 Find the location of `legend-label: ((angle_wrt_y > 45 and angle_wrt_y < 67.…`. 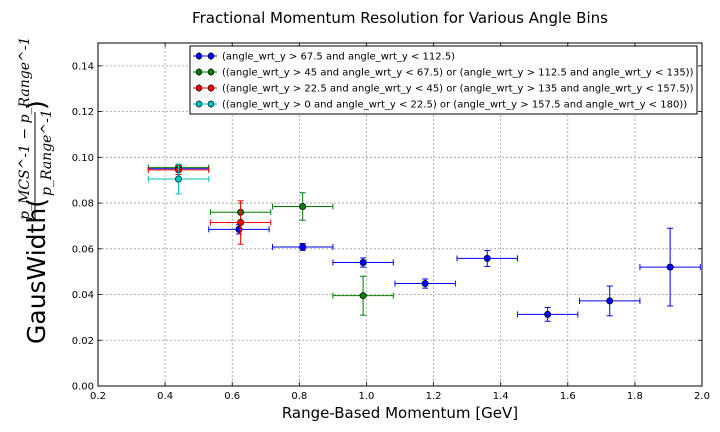

legend-label: ((angle_wrt_y > 45 and angle_wrt_y < 67.… is located at coordinates (458, 73).